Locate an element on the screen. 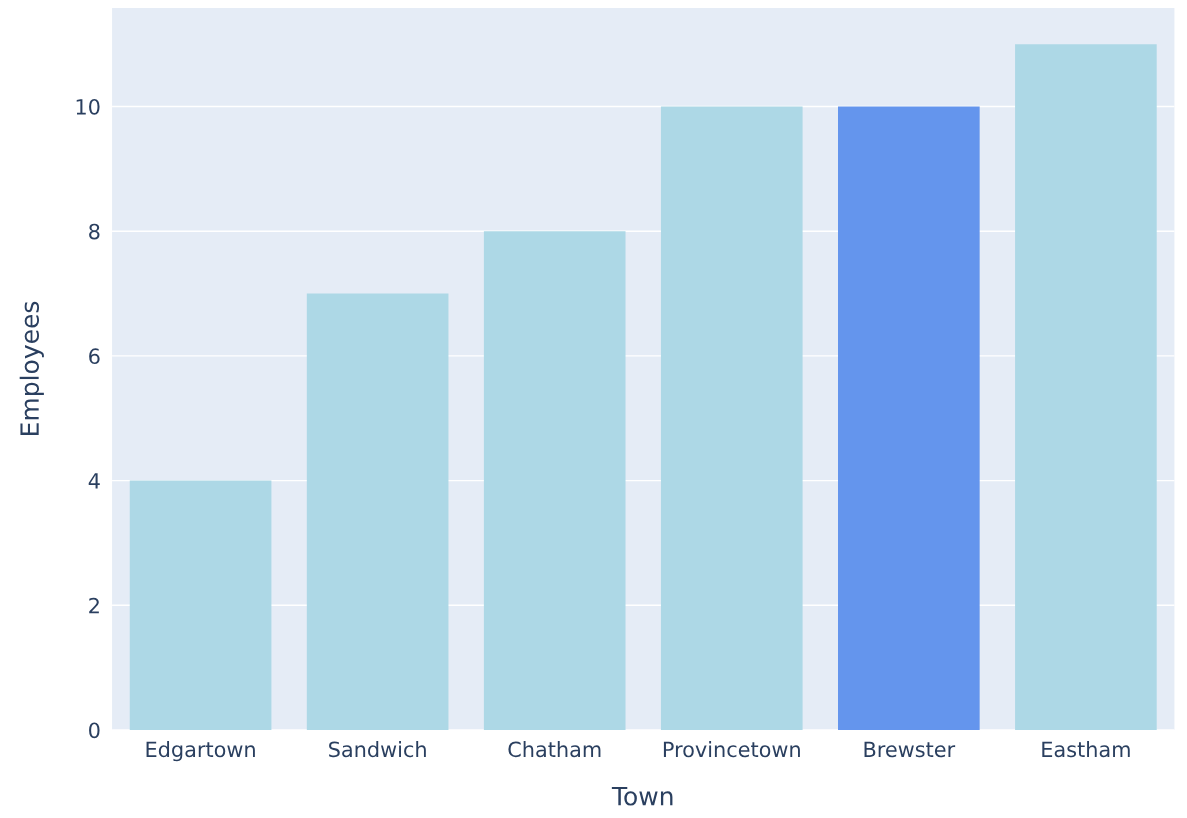 This screenshot has height=818, width=1187. y-tick-label: 10 is located at coordinates (88, 106).